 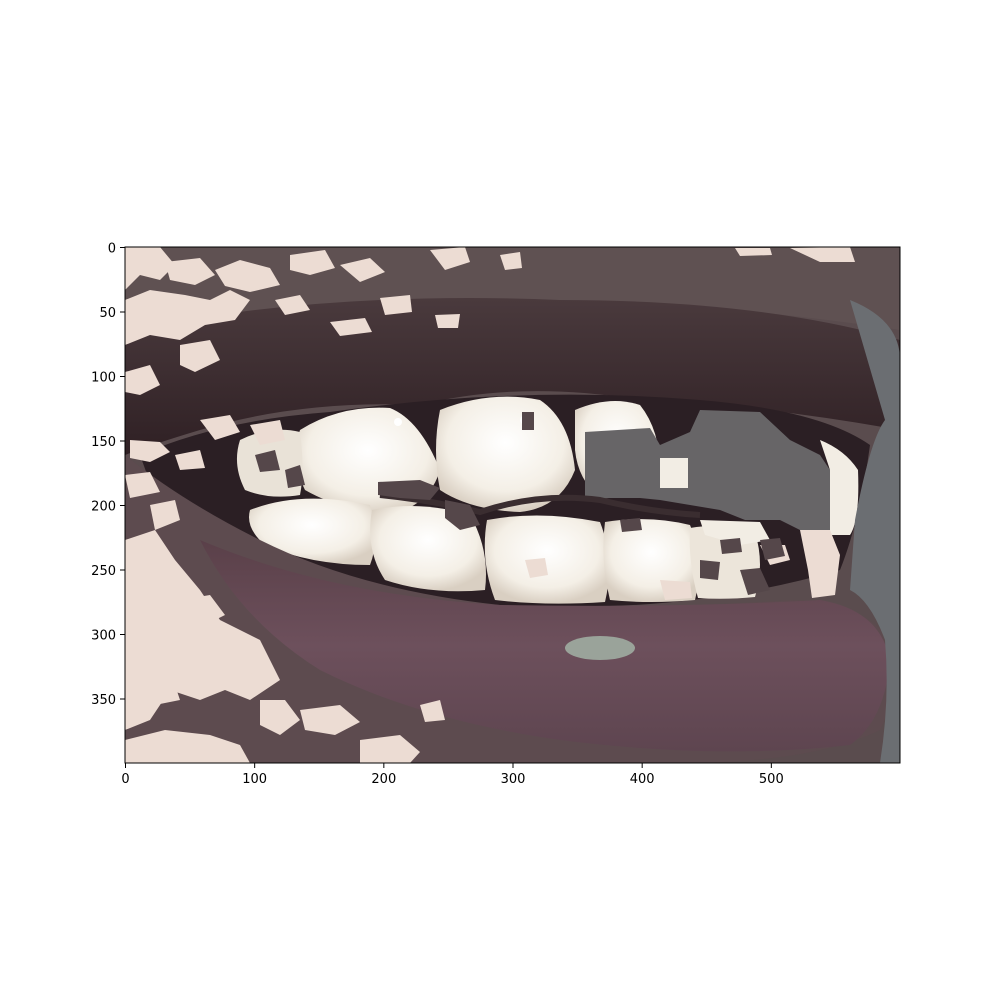 What do you see at coordinates (125, 779) in the screenshot?
I see `x-tick-label: 0` at bounding box center [125, 779].